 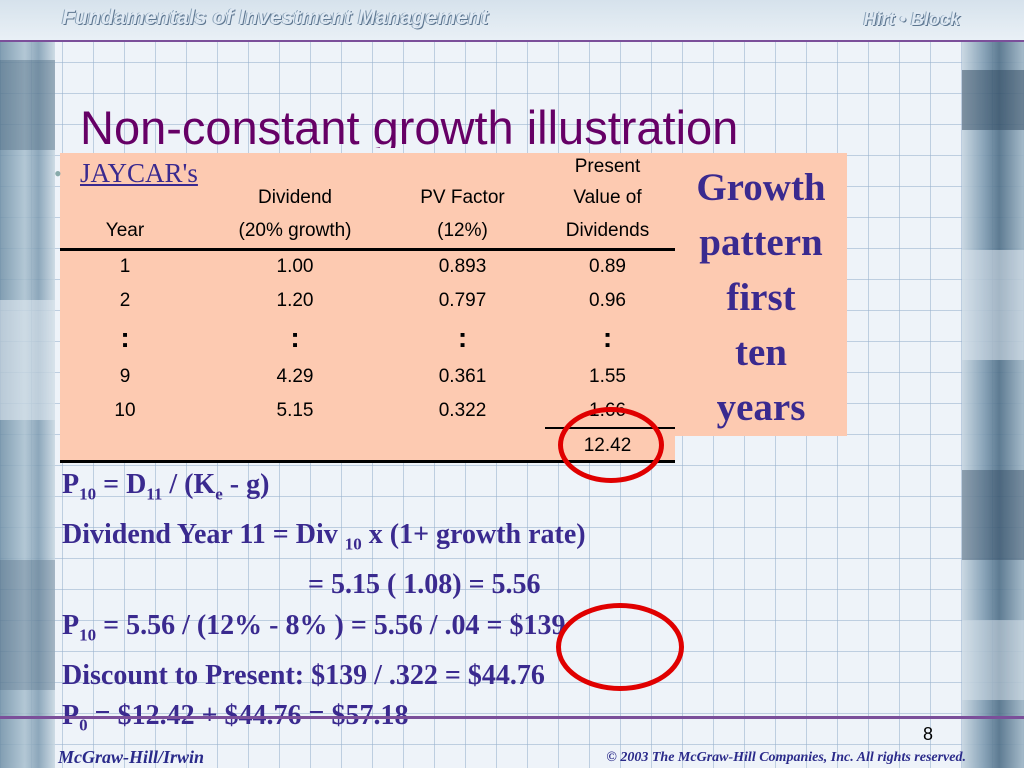 I want to click on table-header-rule, so click(x=367, y=249).